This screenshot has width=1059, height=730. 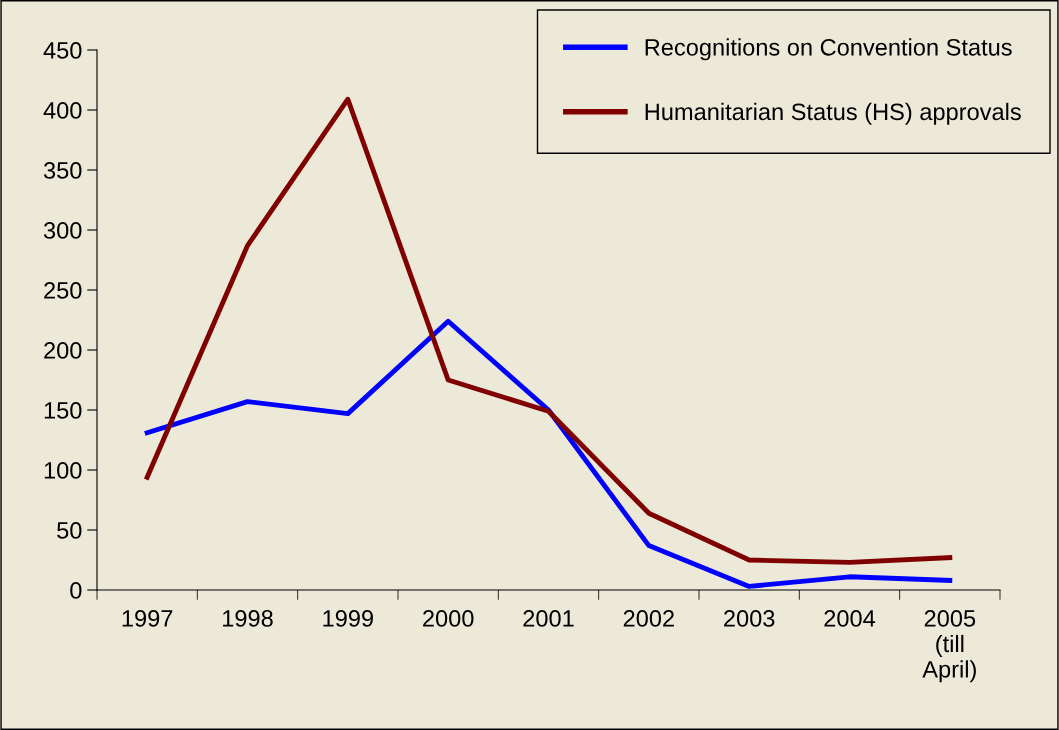 I want to click on x-tick-label: 2002, so click(x=648, y=618).